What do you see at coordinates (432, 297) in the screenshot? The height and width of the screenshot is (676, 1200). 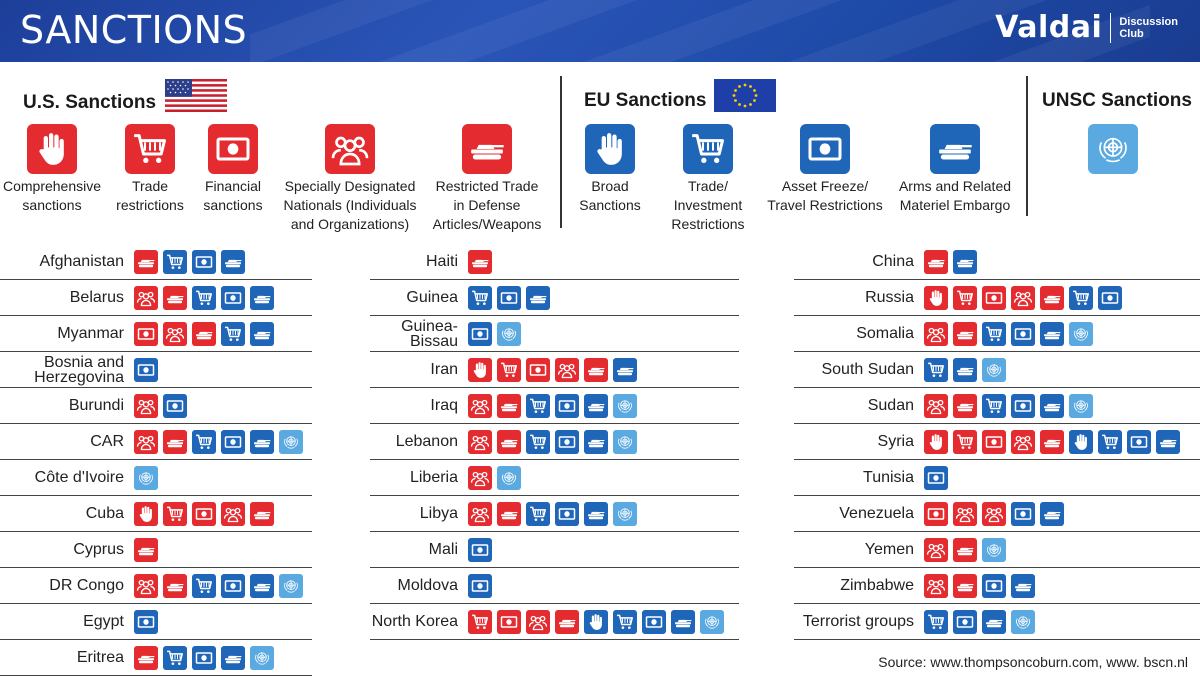 I see `country-name: Guinea` at bounding box center [432, 297].